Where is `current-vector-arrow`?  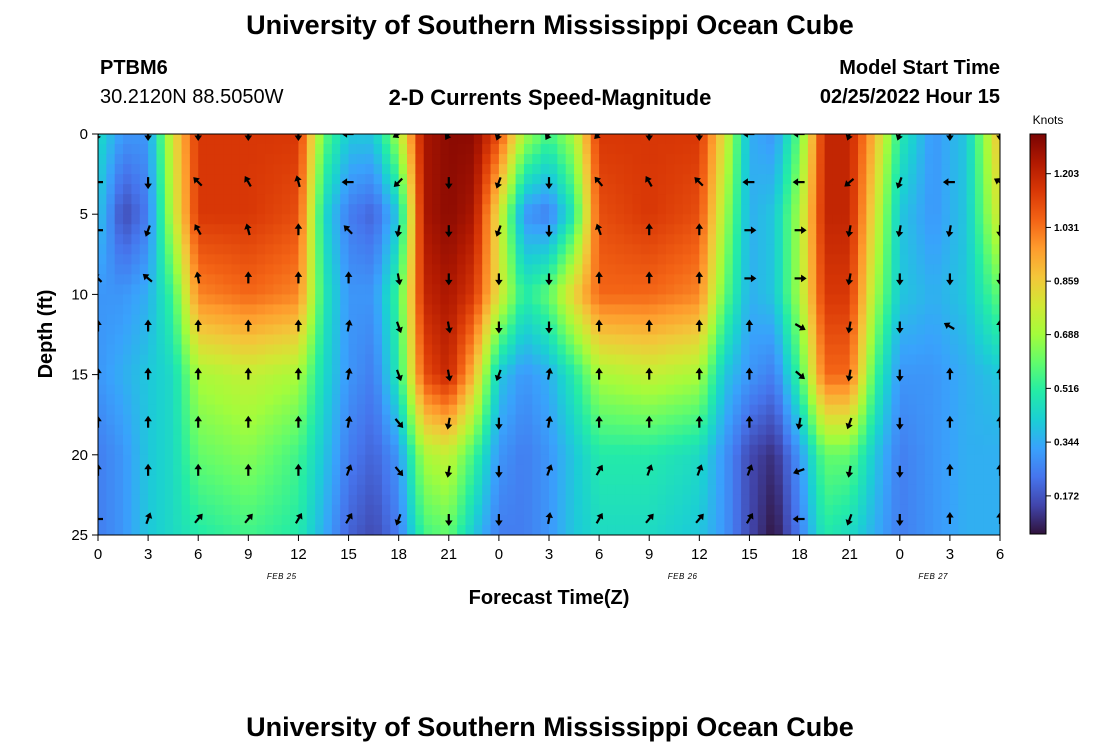 current-vector-arrow is located at coordinates (798, 519).